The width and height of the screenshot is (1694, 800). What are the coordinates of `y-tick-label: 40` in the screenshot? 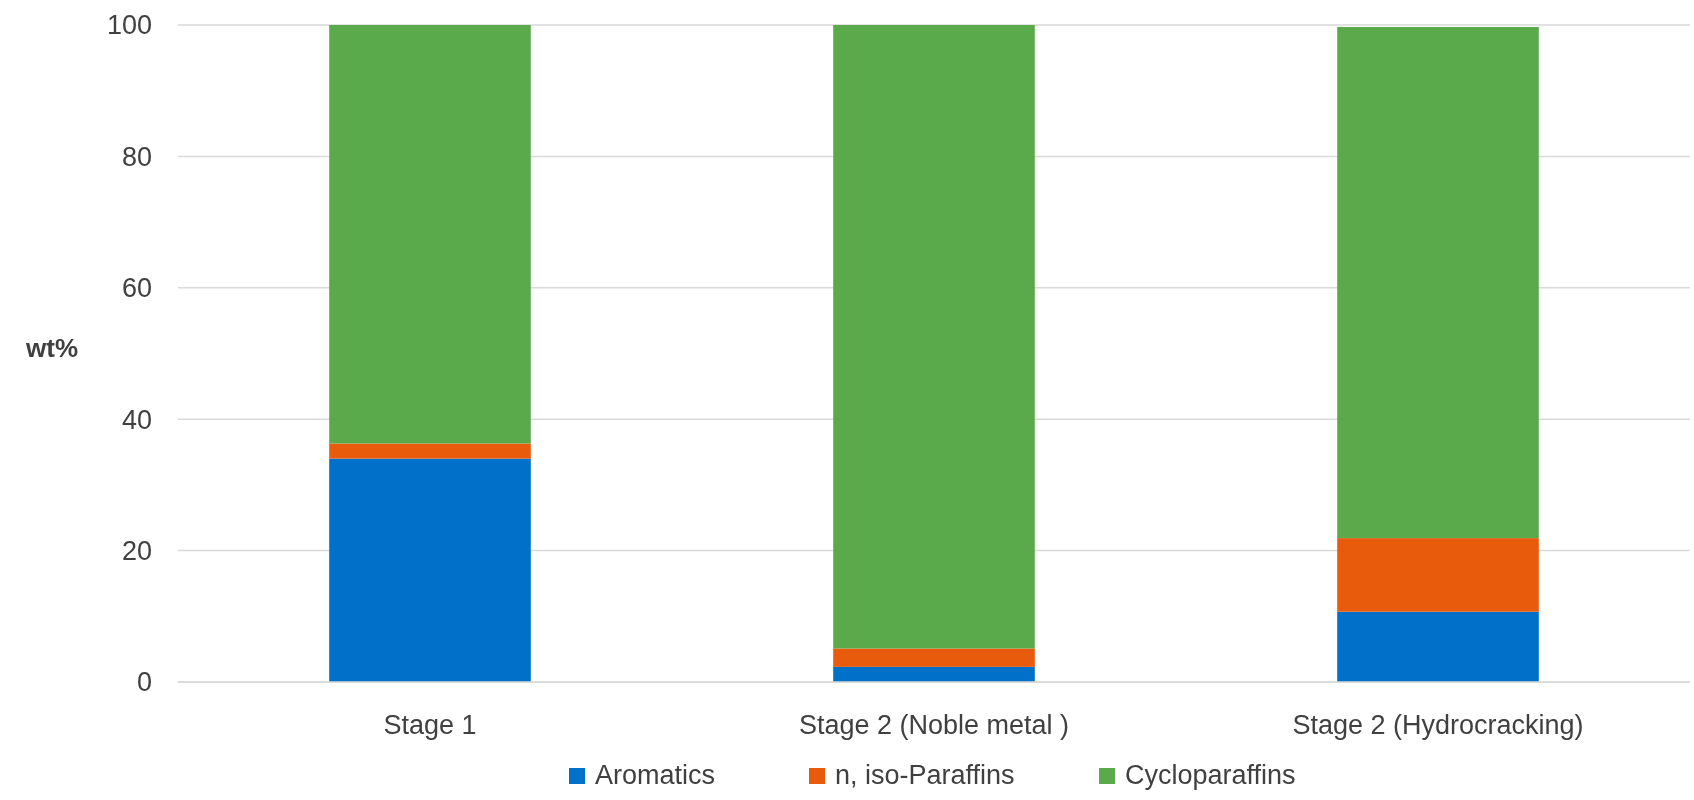 It's located at (136, 419).